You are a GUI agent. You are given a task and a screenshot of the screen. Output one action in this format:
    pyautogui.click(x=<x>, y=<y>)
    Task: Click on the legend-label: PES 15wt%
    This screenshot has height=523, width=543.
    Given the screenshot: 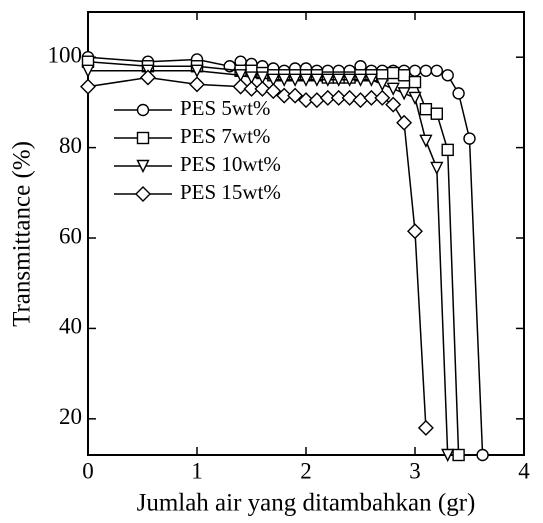 What is the action you would take?
    pyautogui.click(x=230, y=192)
    